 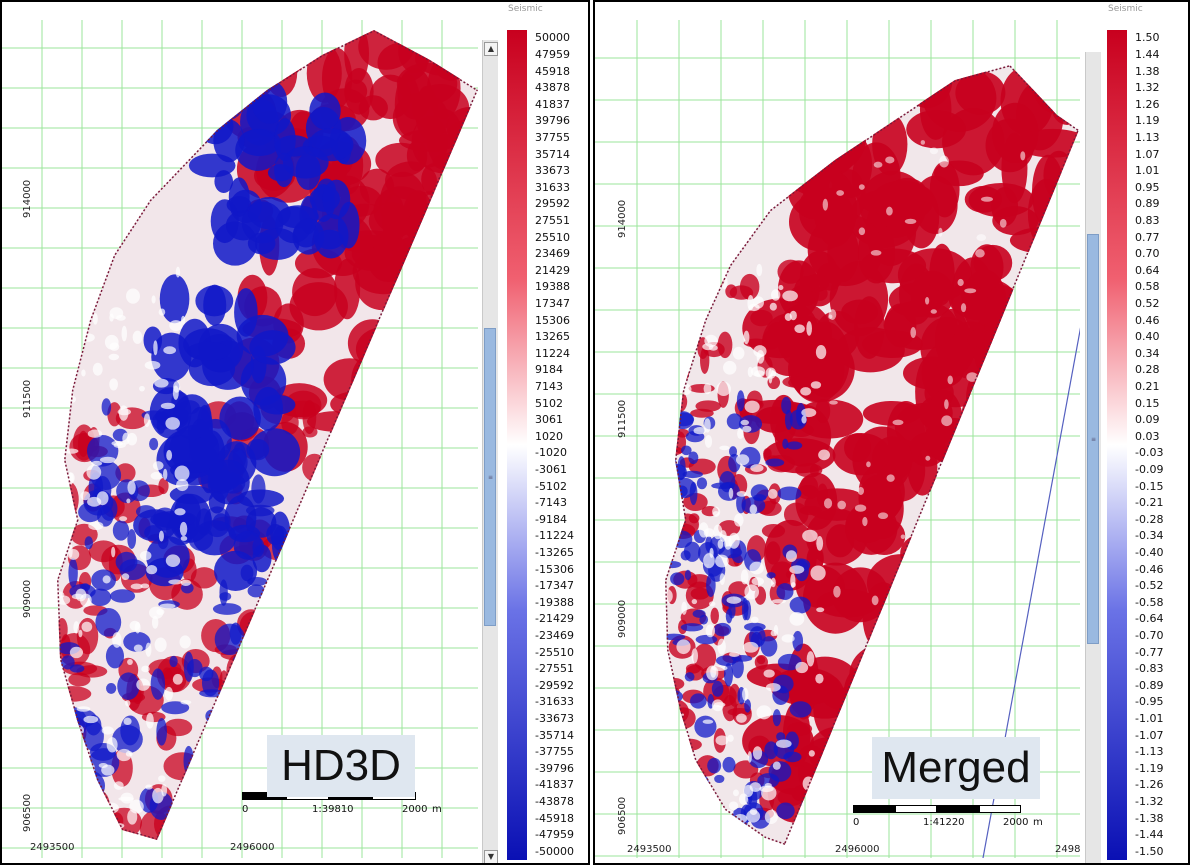 What do you see at coordinates (554, 536) in the screenshot?
I see `colorbar-tick-label: -11224` at bounding box center [554, 536].